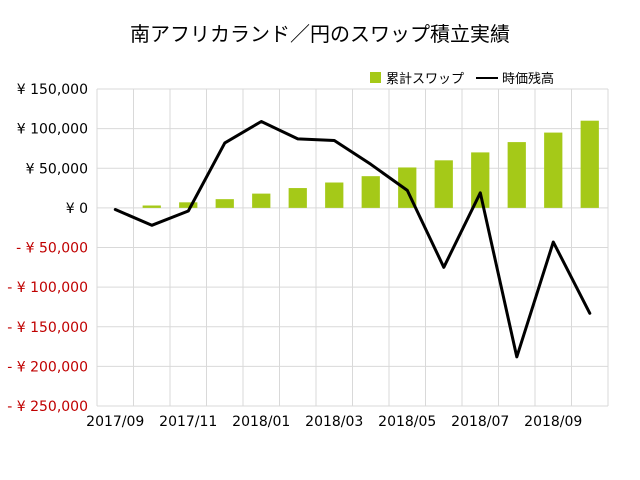  I want to click on legend: 累計スワップ 時価残高, so click(468, 77).